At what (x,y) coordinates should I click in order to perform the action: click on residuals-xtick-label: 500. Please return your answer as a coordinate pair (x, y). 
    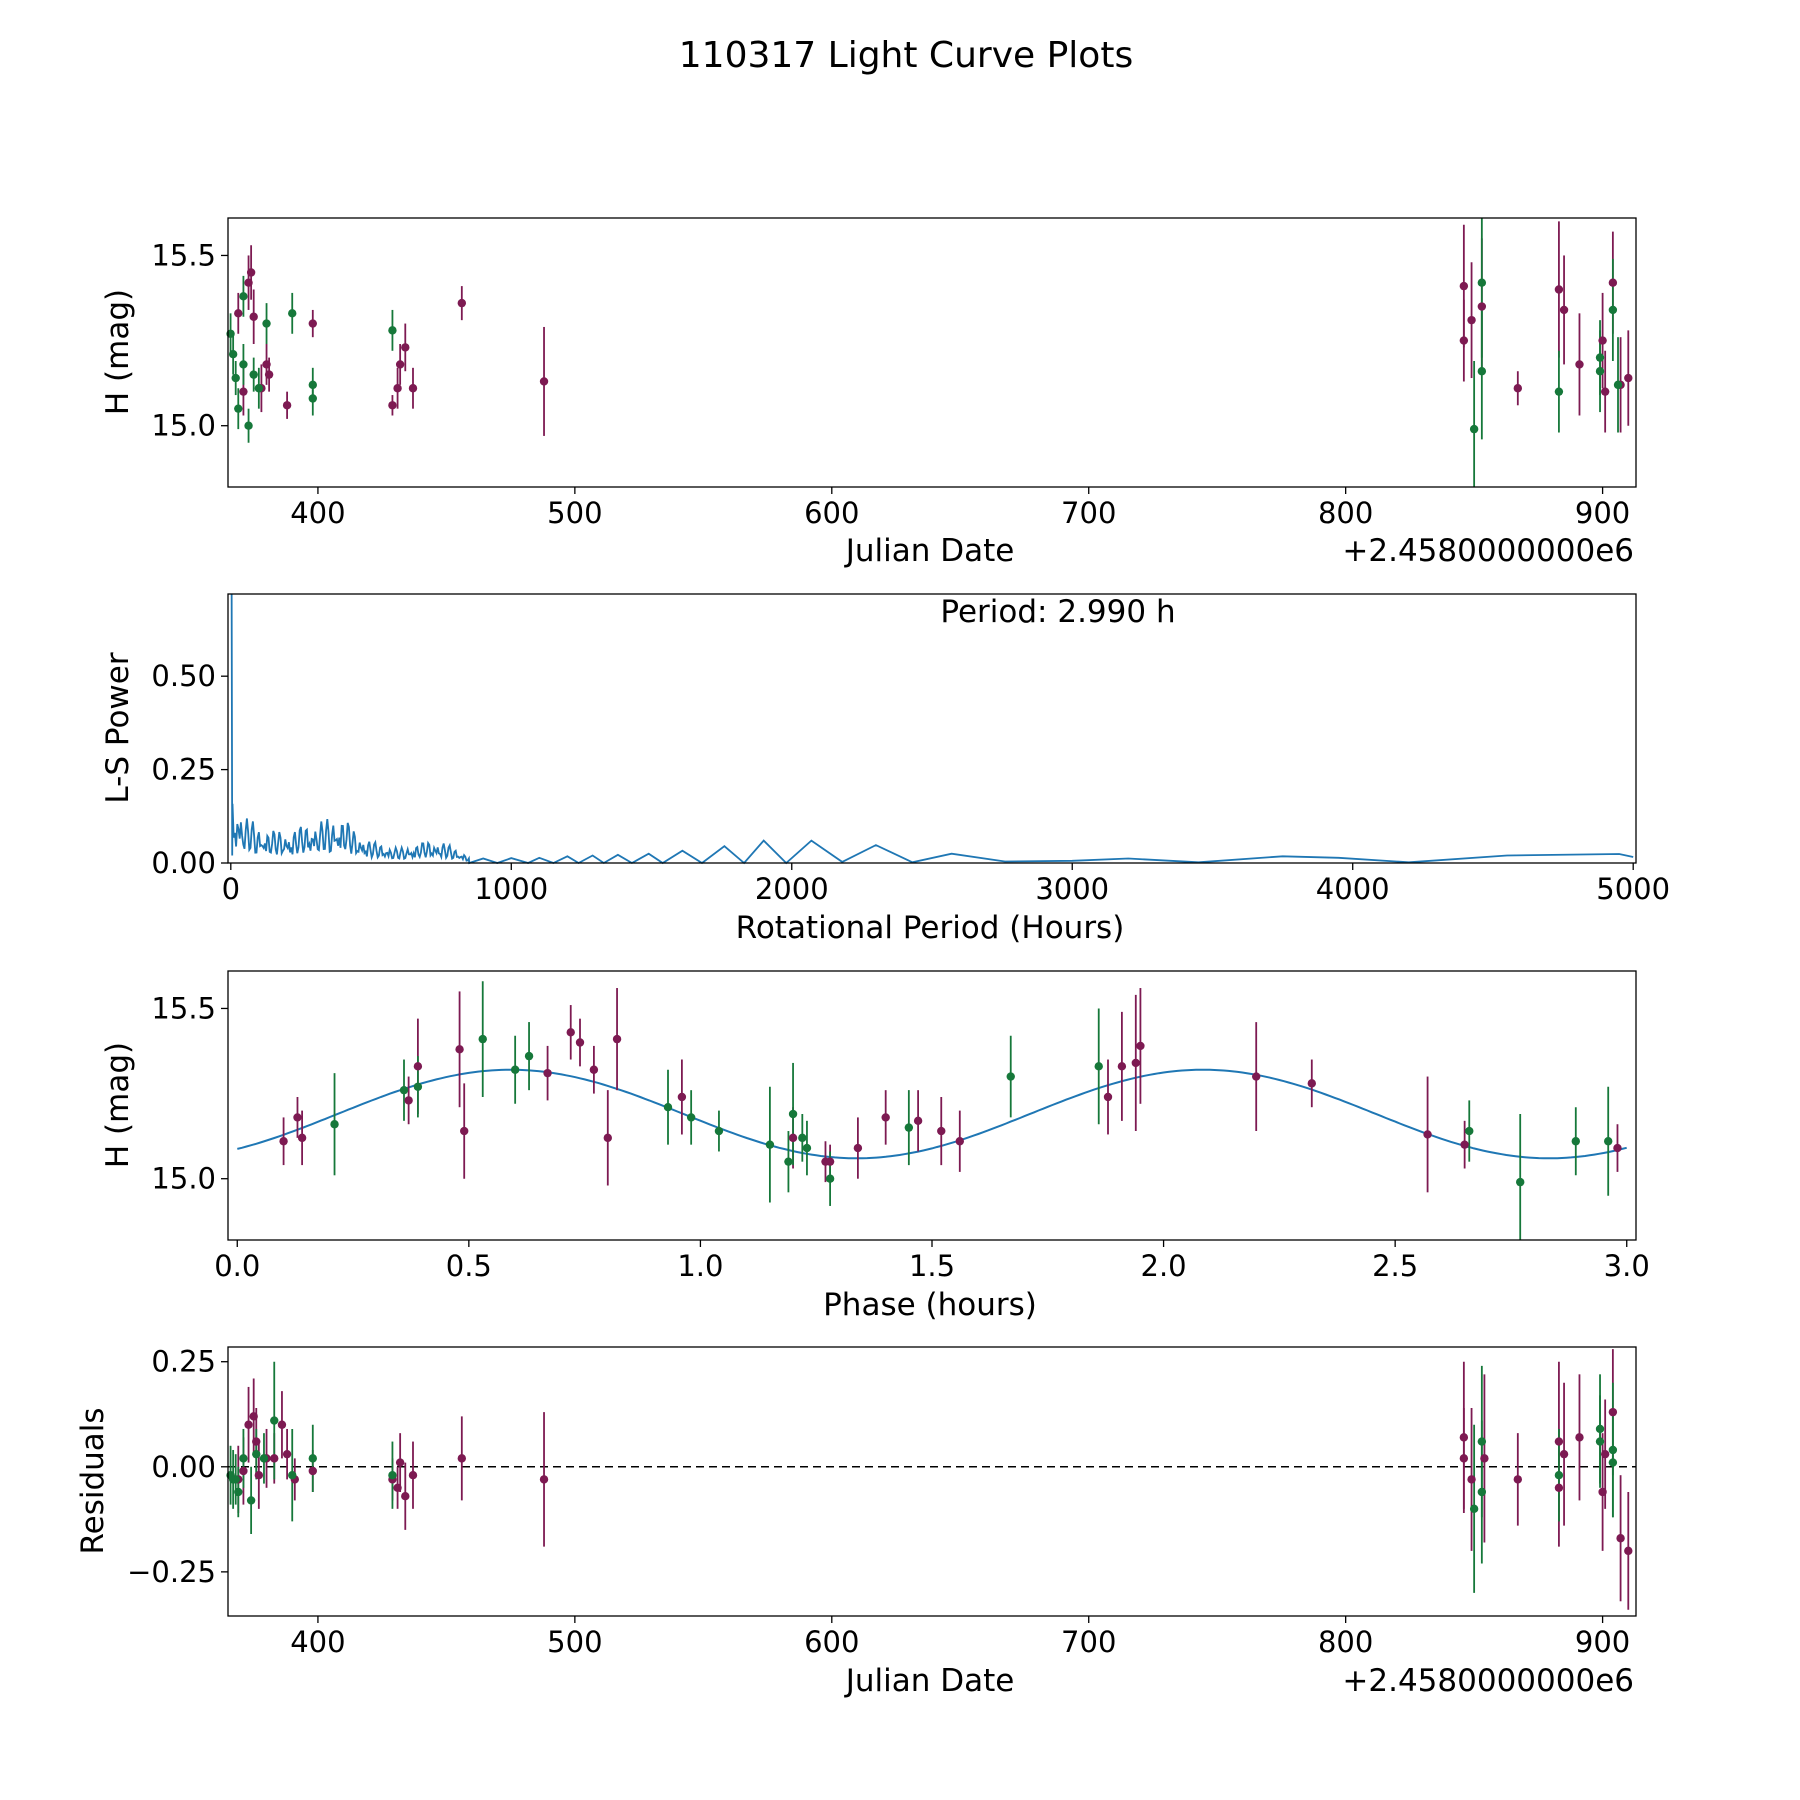
    Looking at the image, I should click on (574, 1642).